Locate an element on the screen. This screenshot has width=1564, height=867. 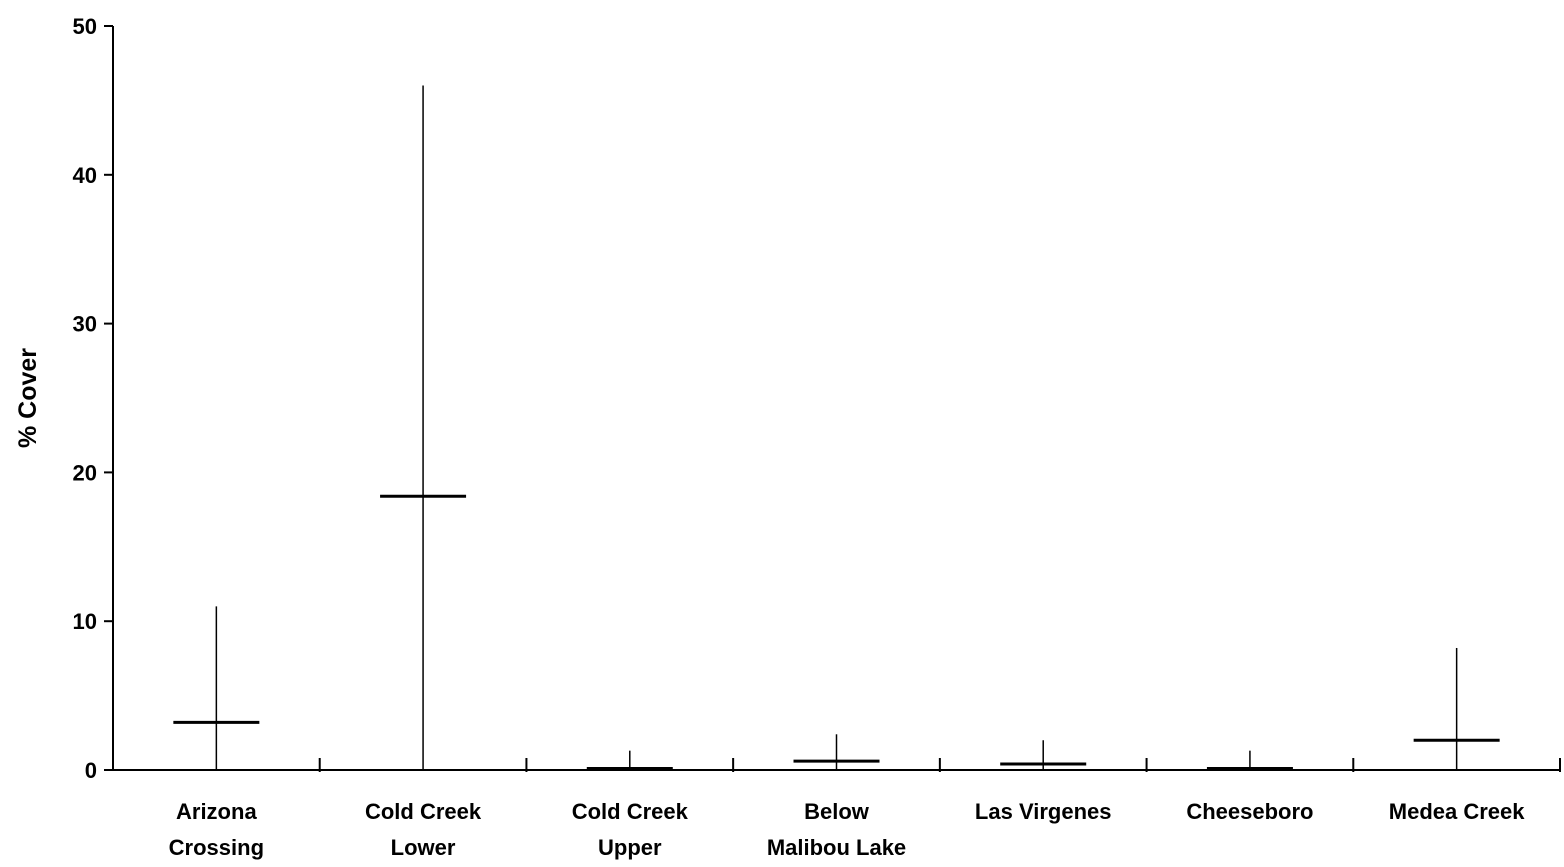
x-tick-label: Cold Creek Lower is located at coordinates (423, 829).